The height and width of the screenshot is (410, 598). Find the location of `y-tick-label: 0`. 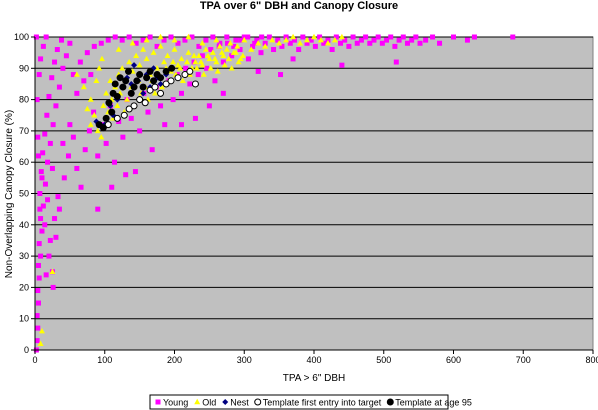

y-tick-label: 0 is located at coordinates (26, 350).